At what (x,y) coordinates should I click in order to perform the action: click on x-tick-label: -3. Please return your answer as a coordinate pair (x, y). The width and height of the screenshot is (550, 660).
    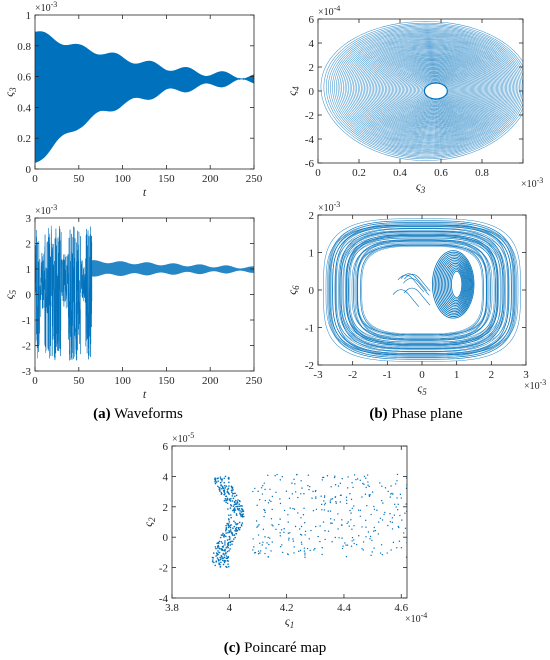
    Looking at the image, I should click on (318, 375).